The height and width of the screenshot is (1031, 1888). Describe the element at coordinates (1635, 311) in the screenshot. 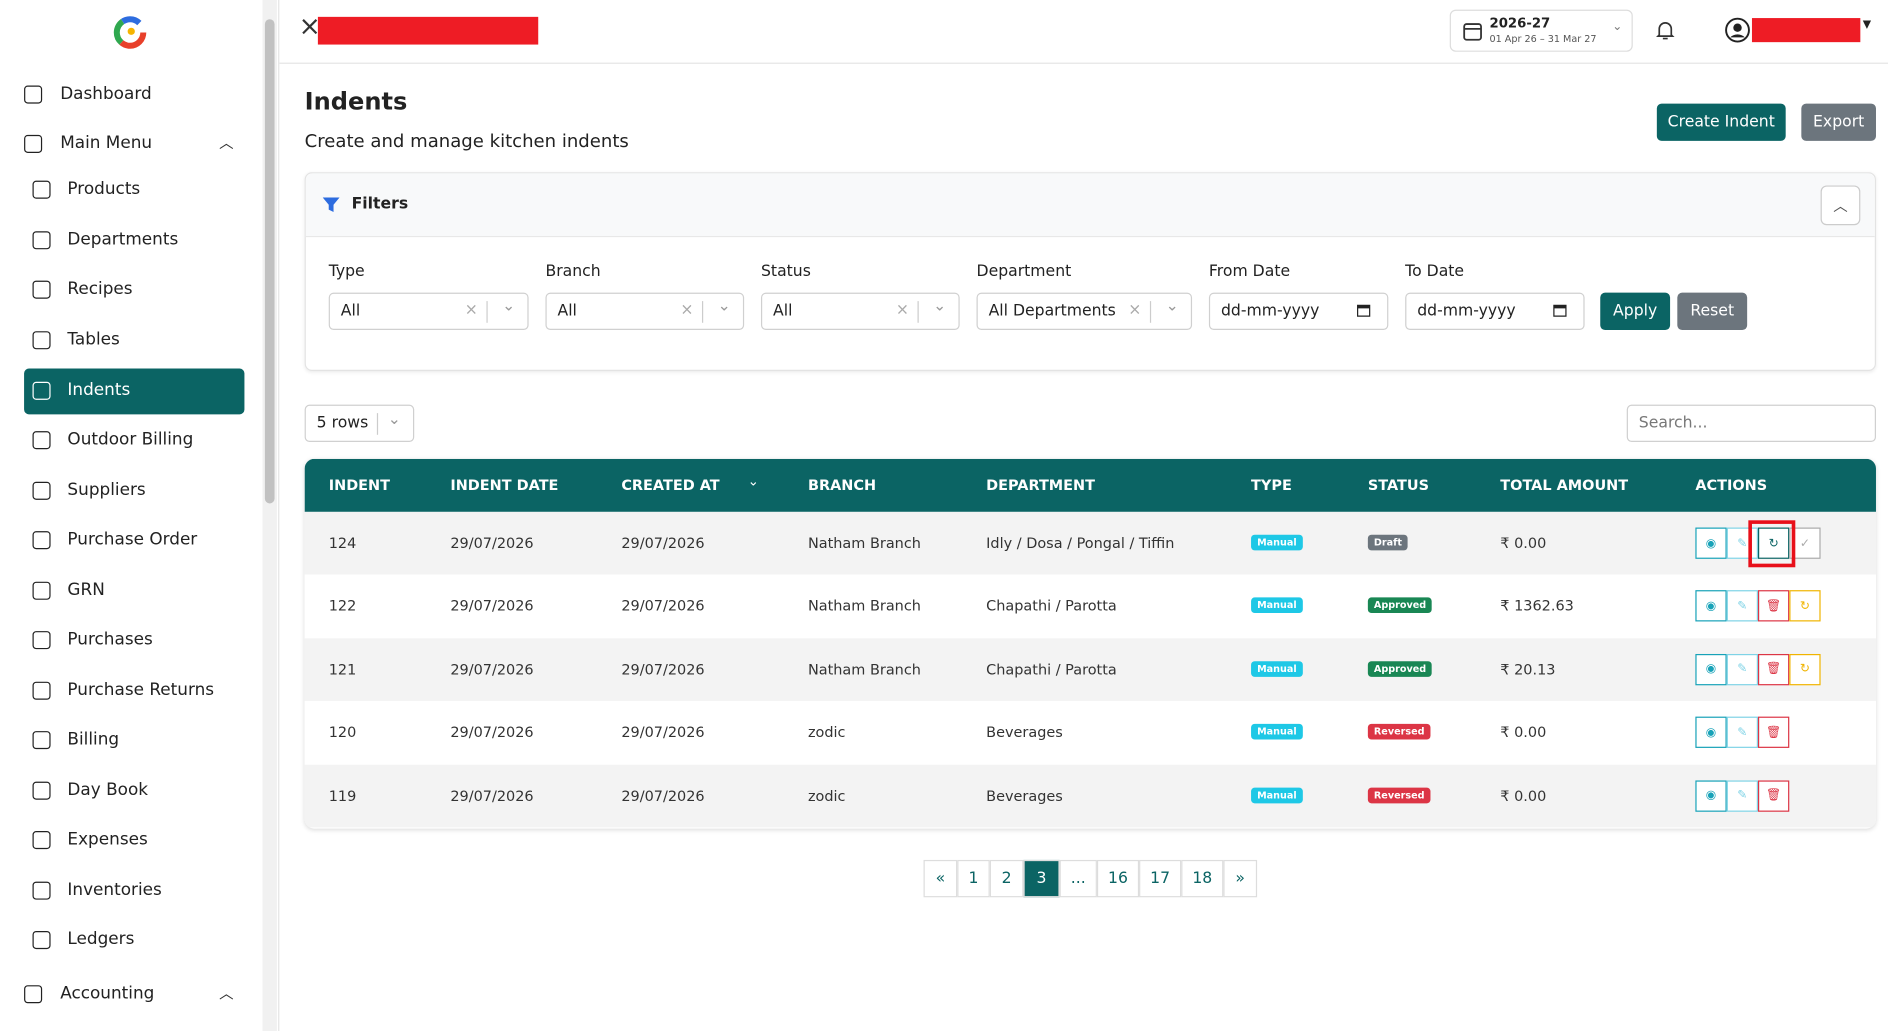

I see `apply-button: Apply` at that location.